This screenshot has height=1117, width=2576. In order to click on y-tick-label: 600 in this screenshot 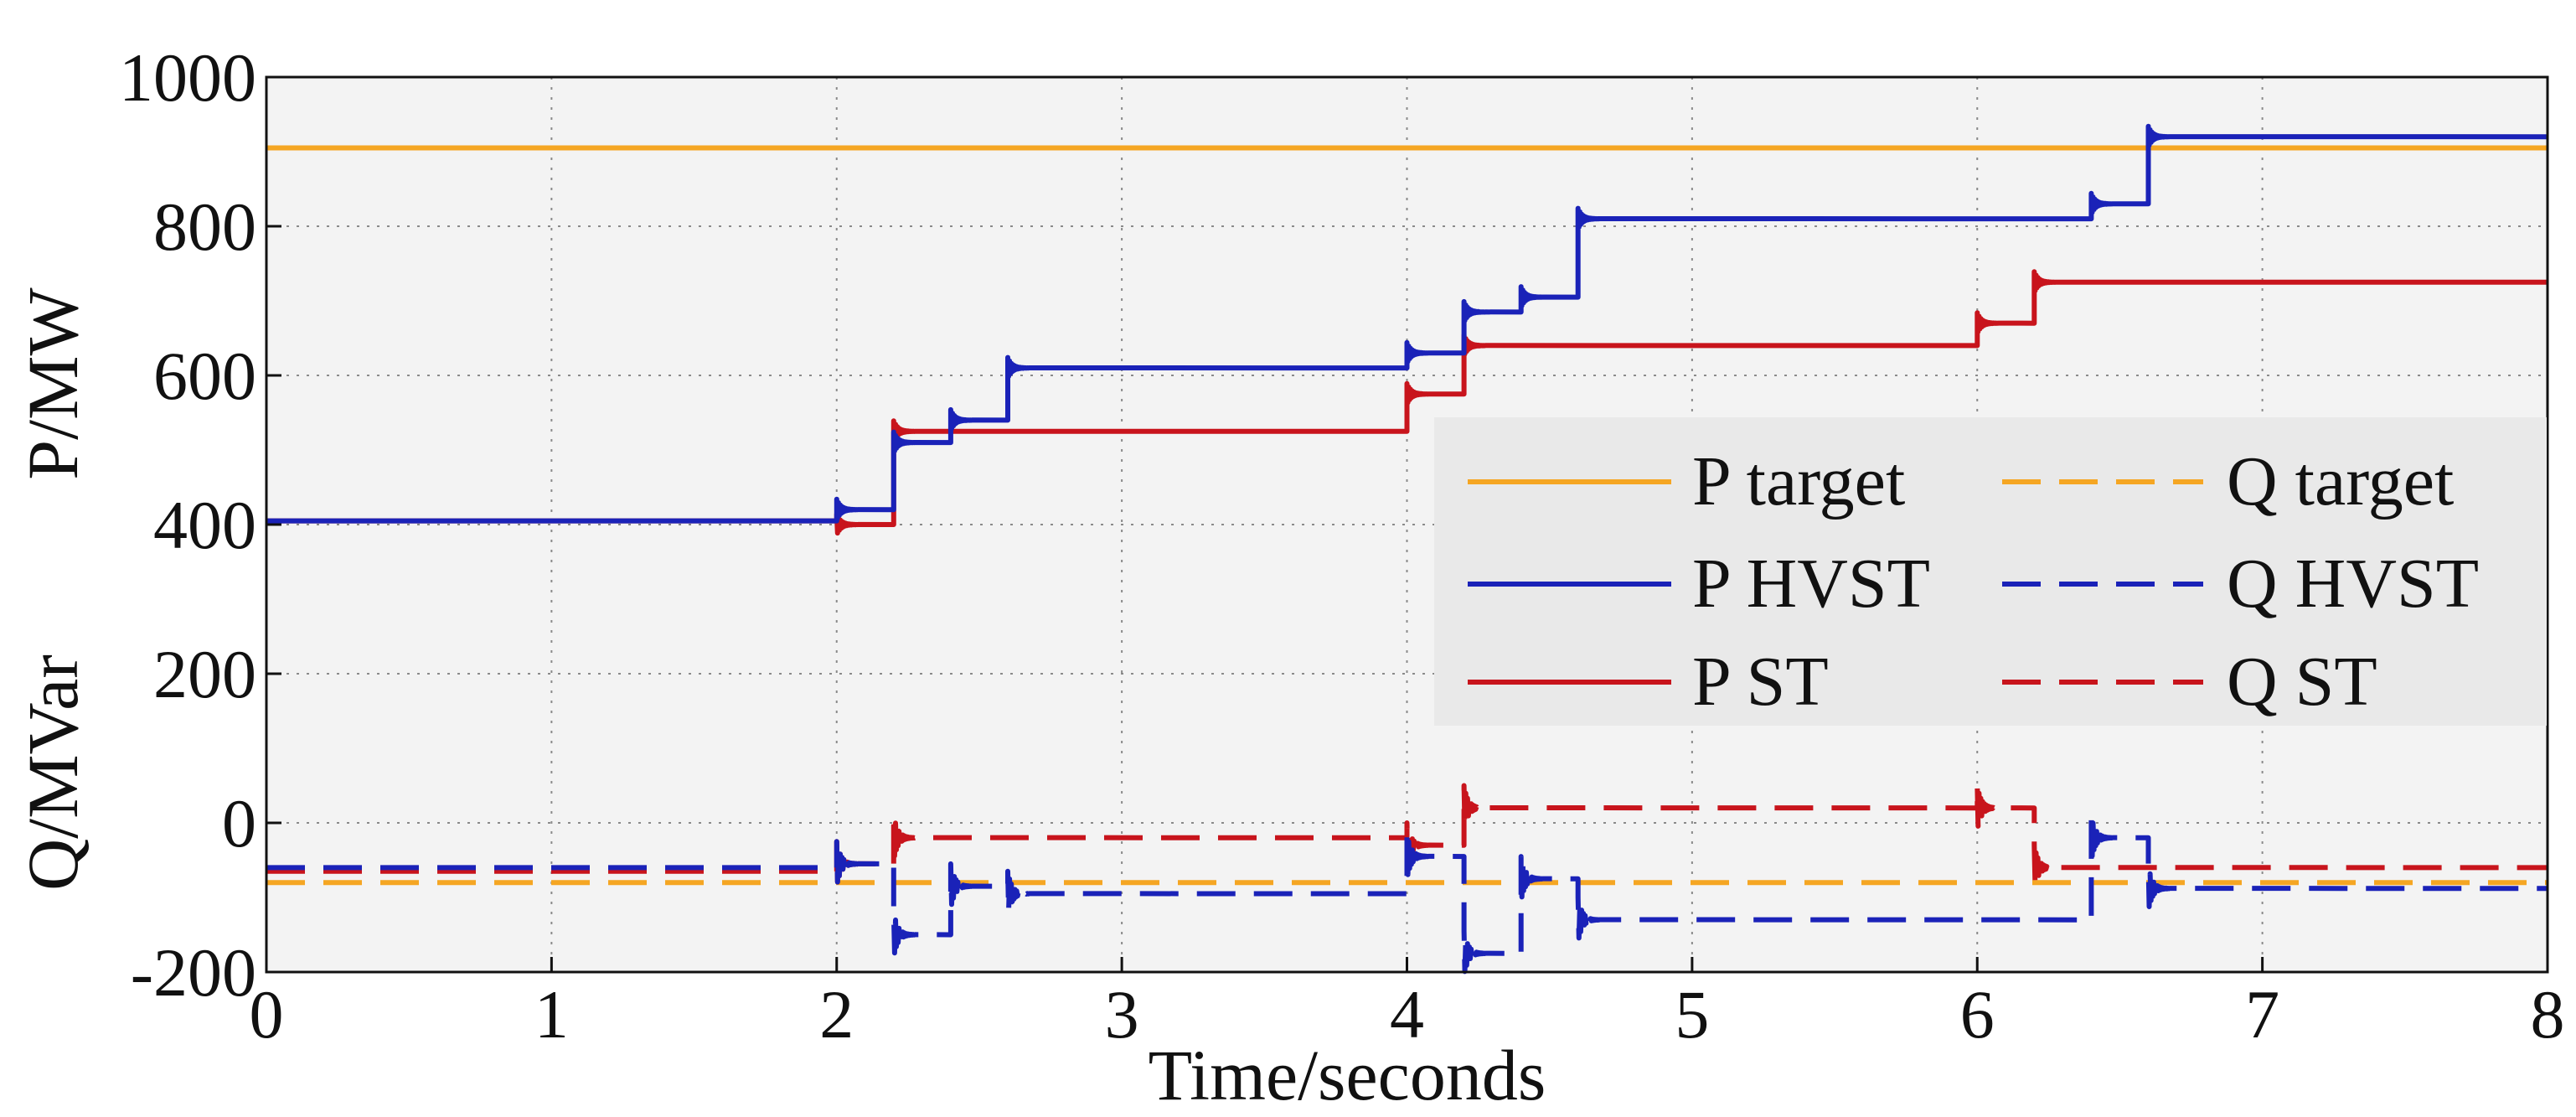, I will do `click(204, 376)`.